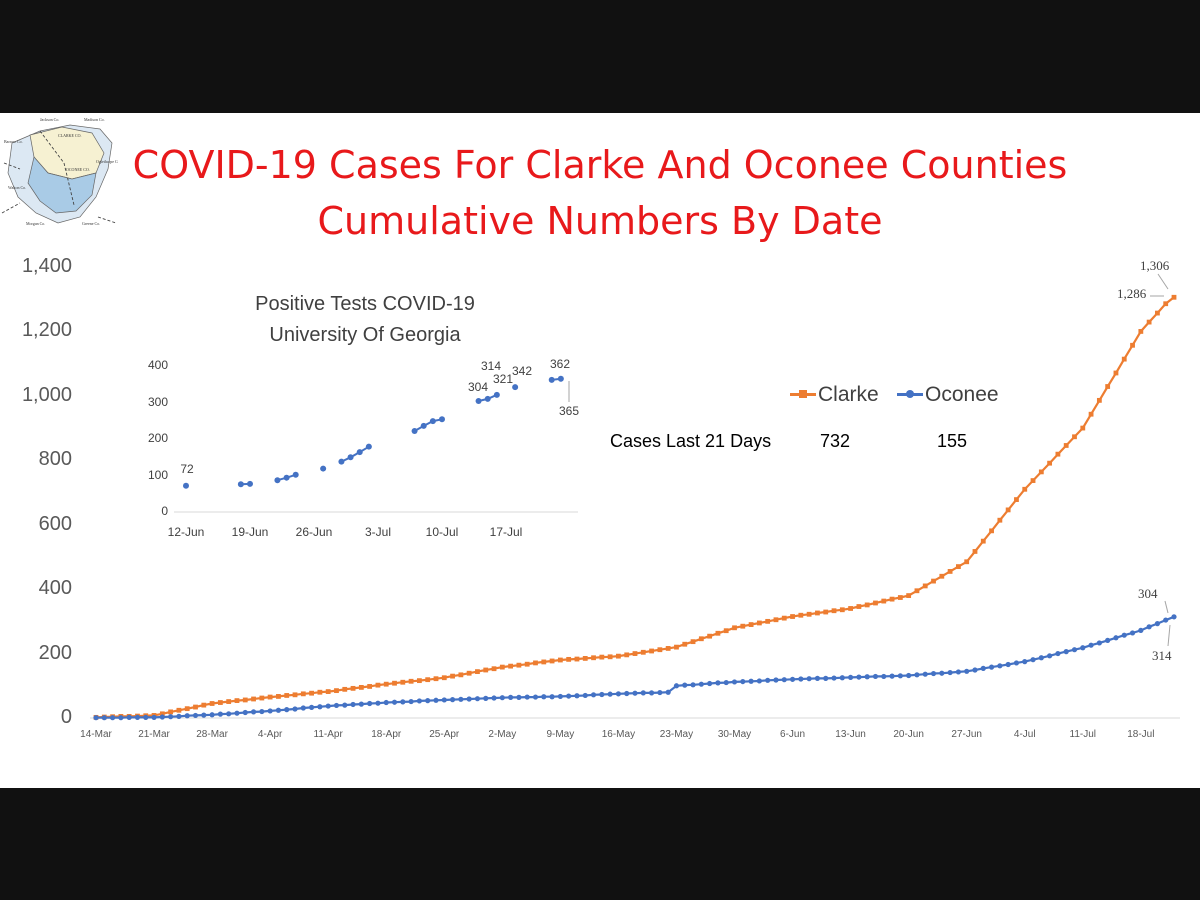  Describe the element at coordinates (157, 401) in the screenshot. I see `inset-y-tick-300: 300` at that location.